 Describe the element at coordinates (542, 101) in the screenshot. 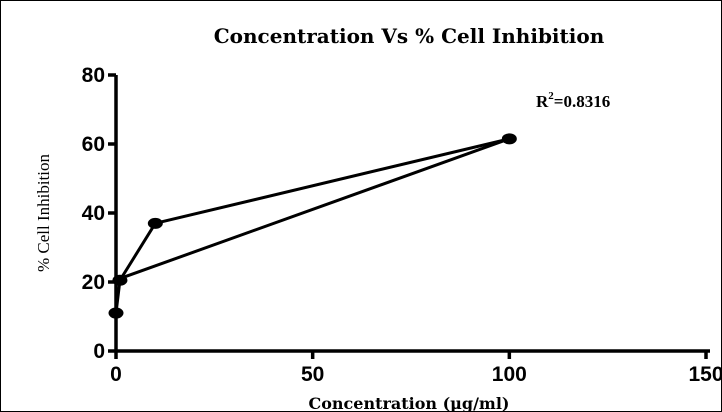

I see `r-squared-base: R` at that location.